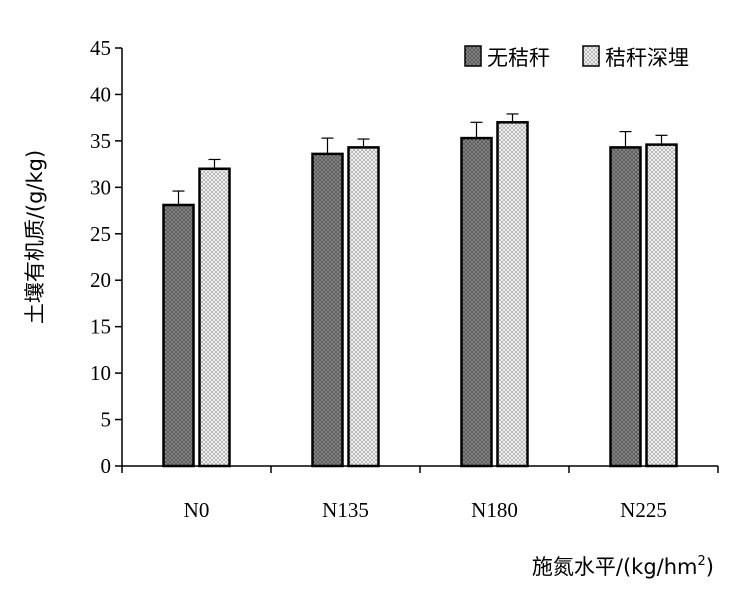 This screenshot has height=591, width=729. I want to click on y-tick-label-0: 0, so click(106, 466).